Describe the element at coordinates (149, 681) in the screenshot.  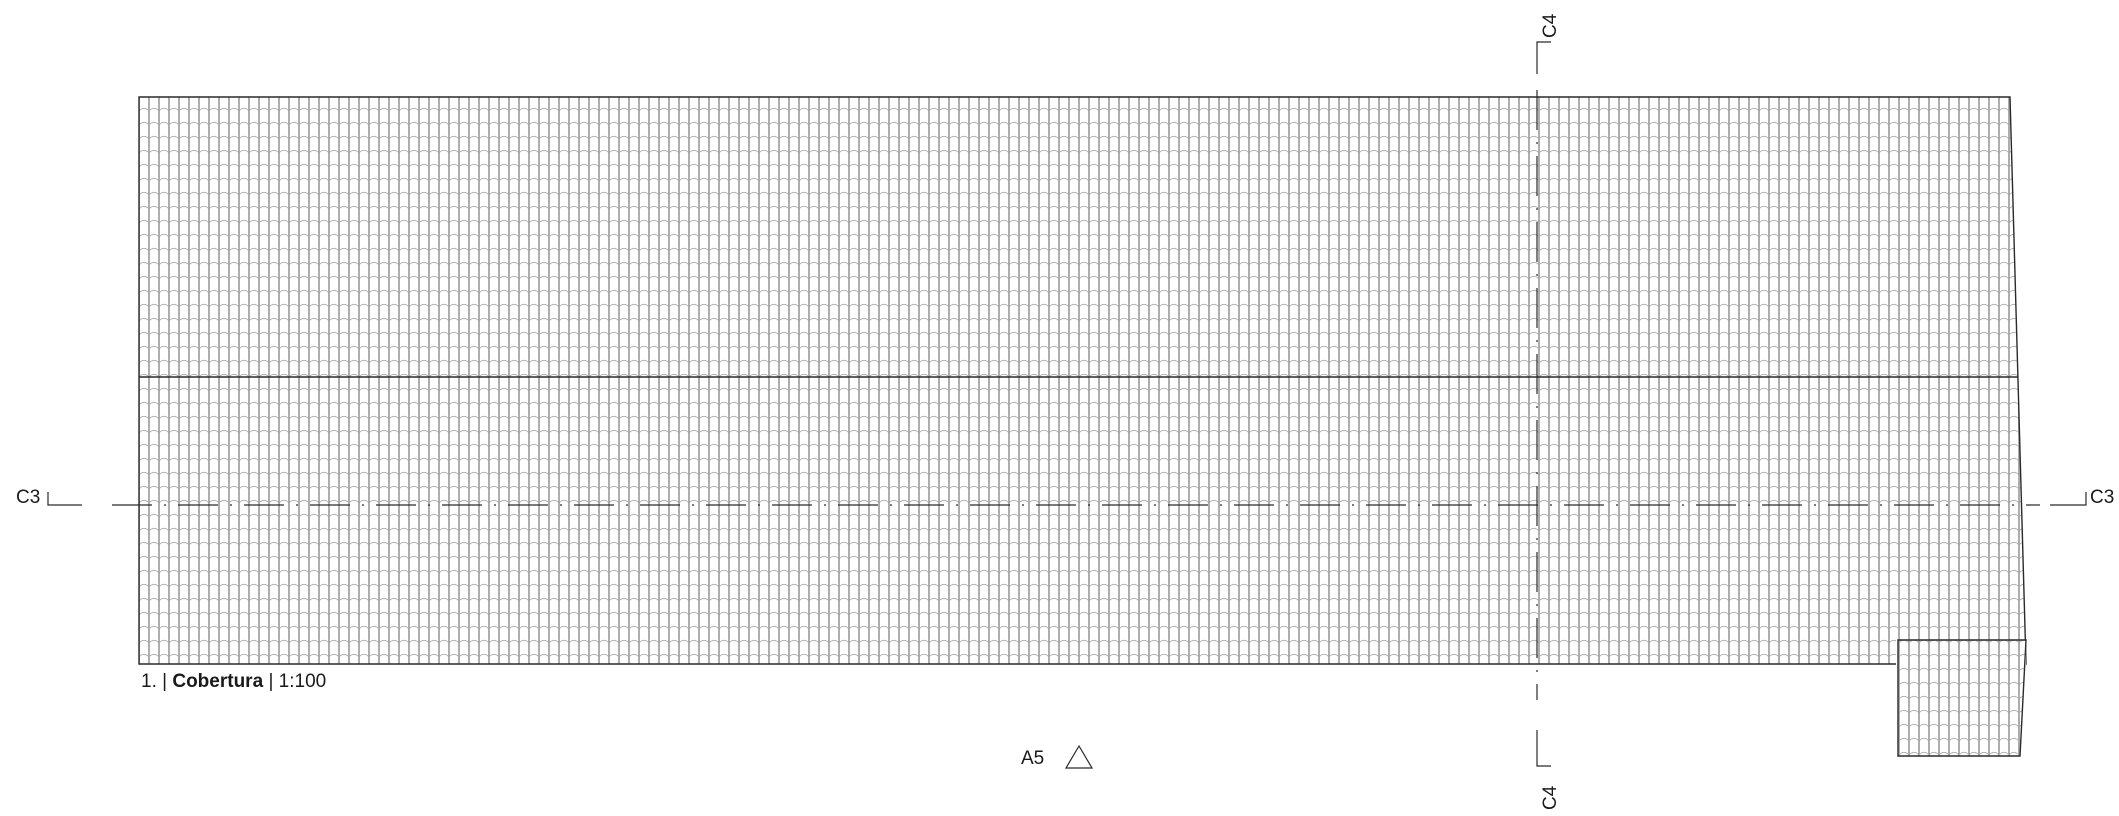
I see `caption-number: 1.` at that location.